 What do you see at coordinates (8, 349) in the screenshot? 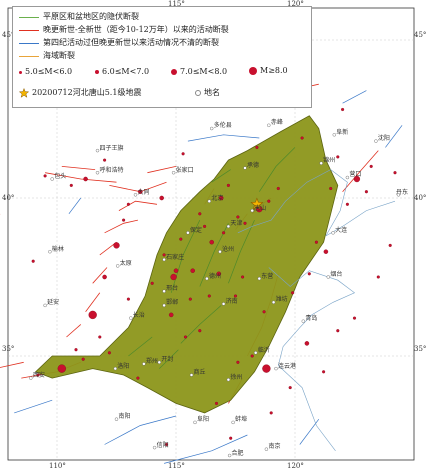
I see `lat-tick-label: 35°` at bounding box center [8, 349].